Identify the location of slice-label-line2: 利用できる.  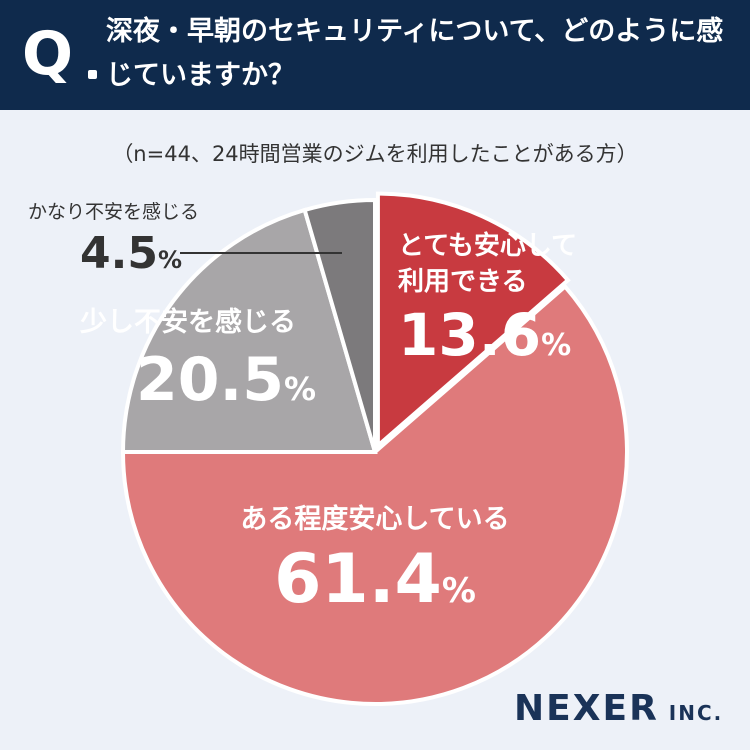
(463, 282).